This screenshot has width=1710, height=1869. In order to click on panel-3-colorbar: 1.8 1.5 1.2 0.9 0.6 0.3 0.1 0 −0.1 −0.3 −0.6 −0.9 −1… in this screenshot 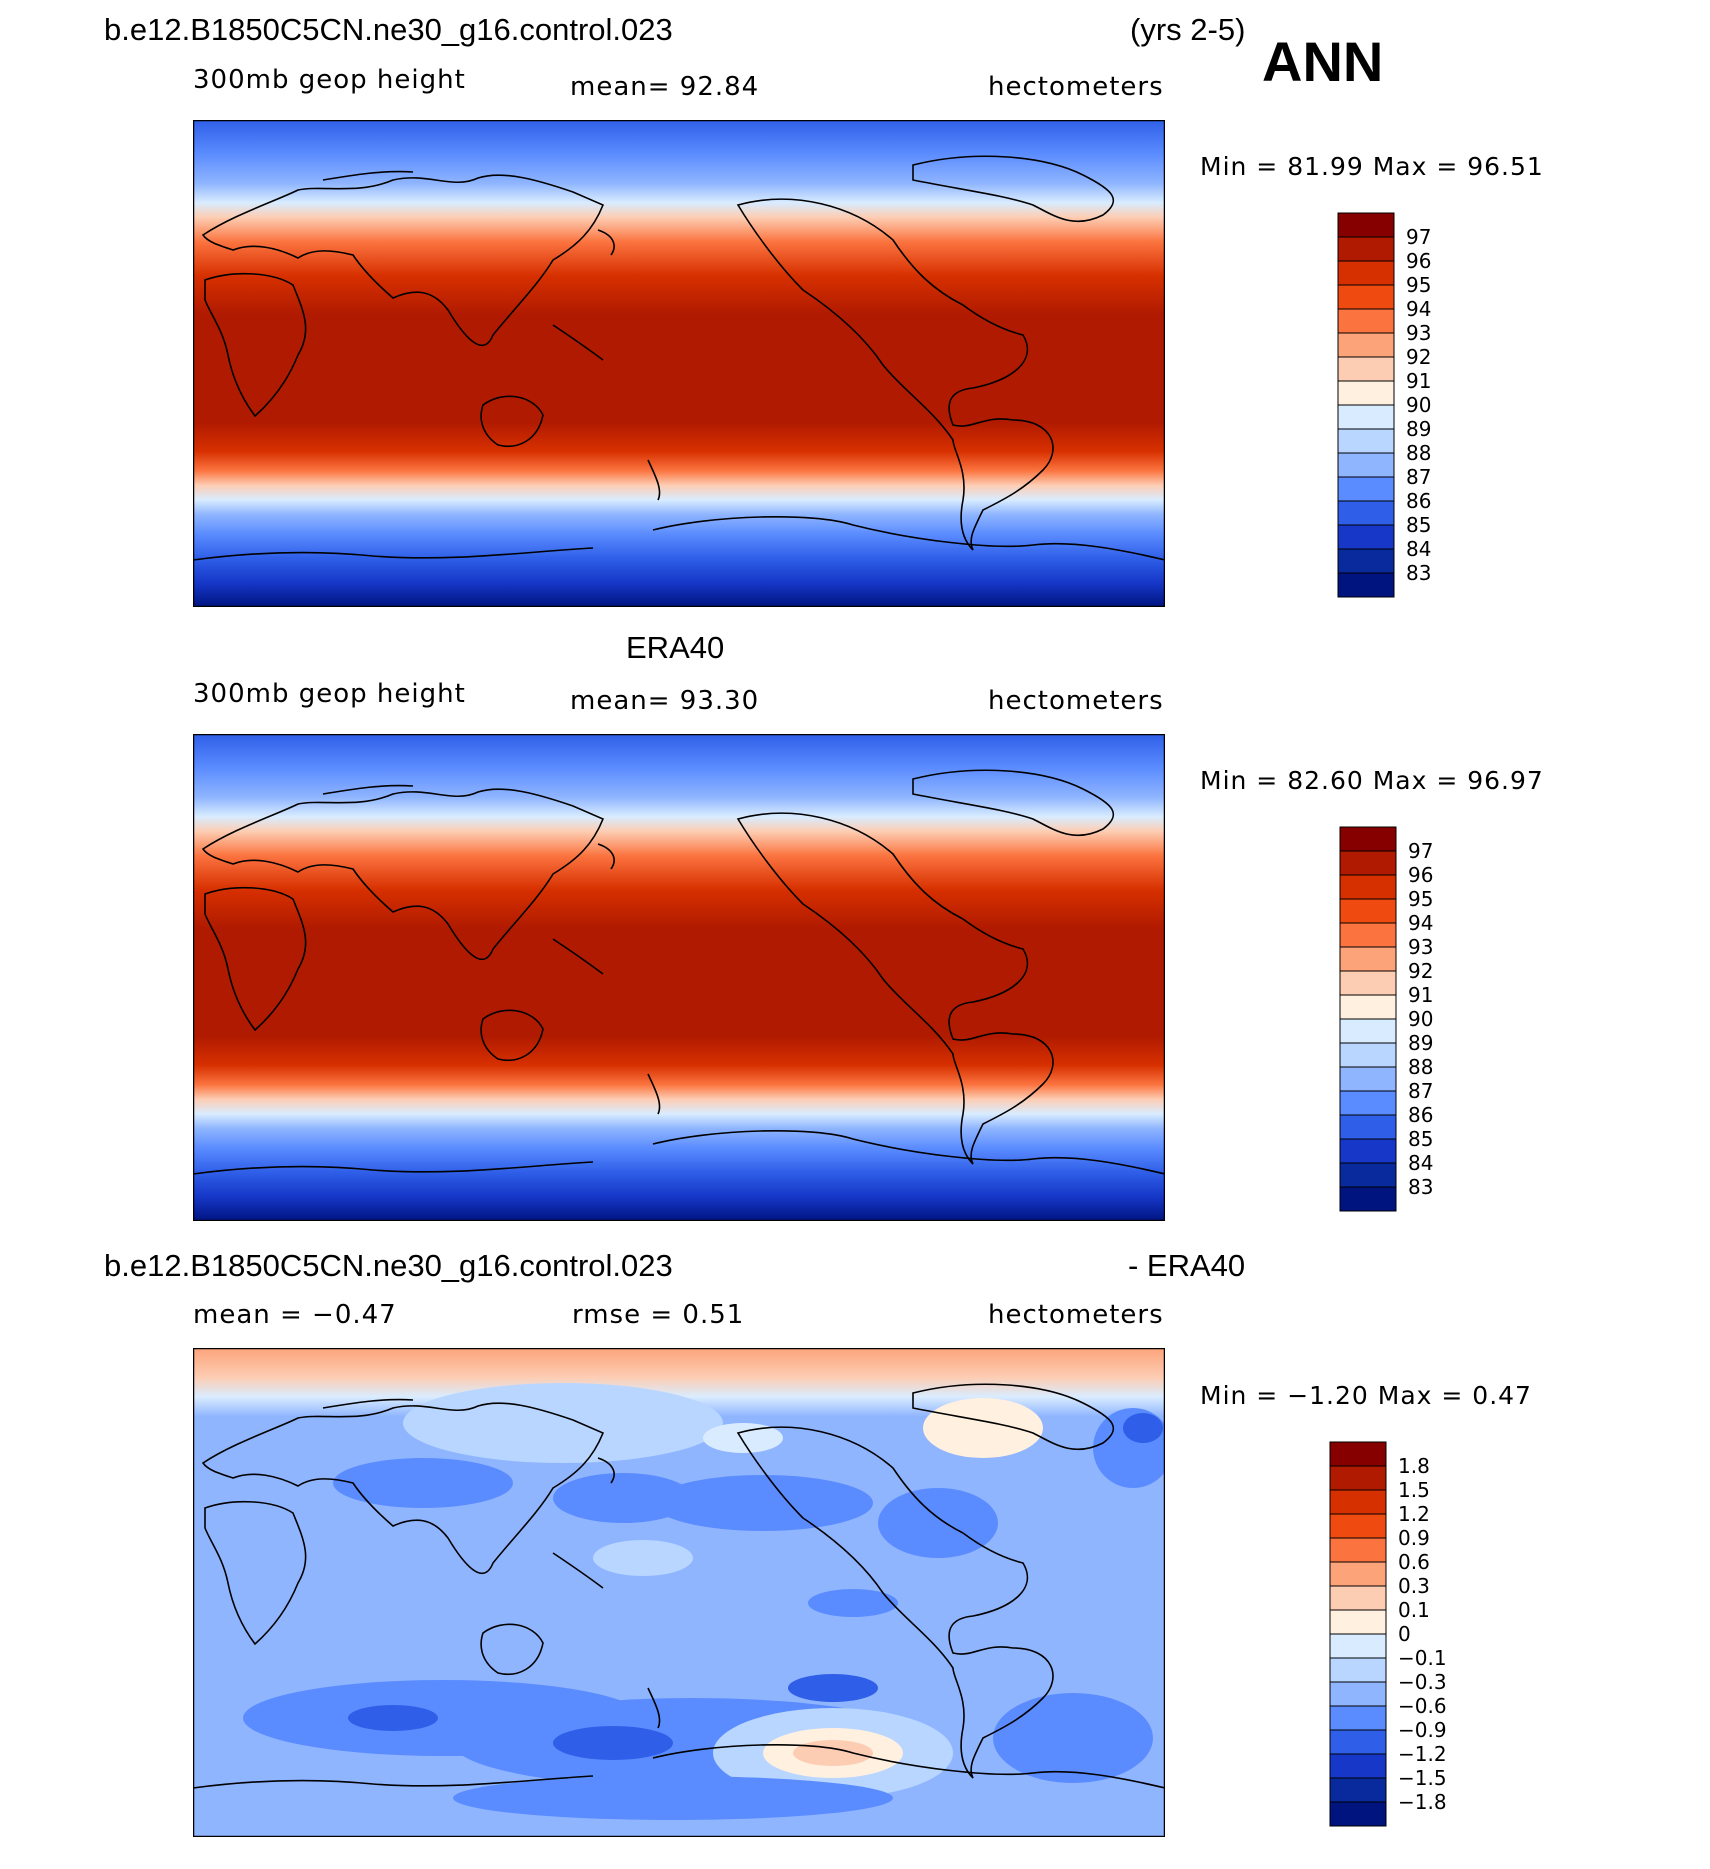, I will do `click(1439, 1635)`.